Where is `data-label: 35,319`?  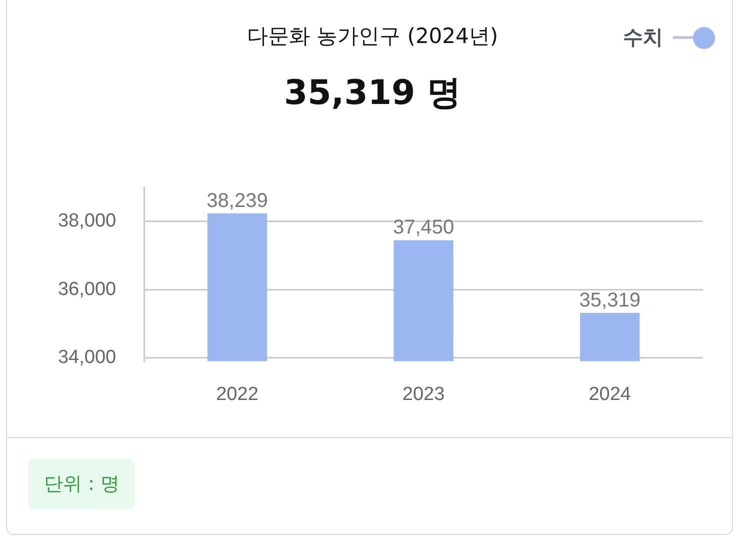 data-label: 35,319 is located at coordinates (609, 300).